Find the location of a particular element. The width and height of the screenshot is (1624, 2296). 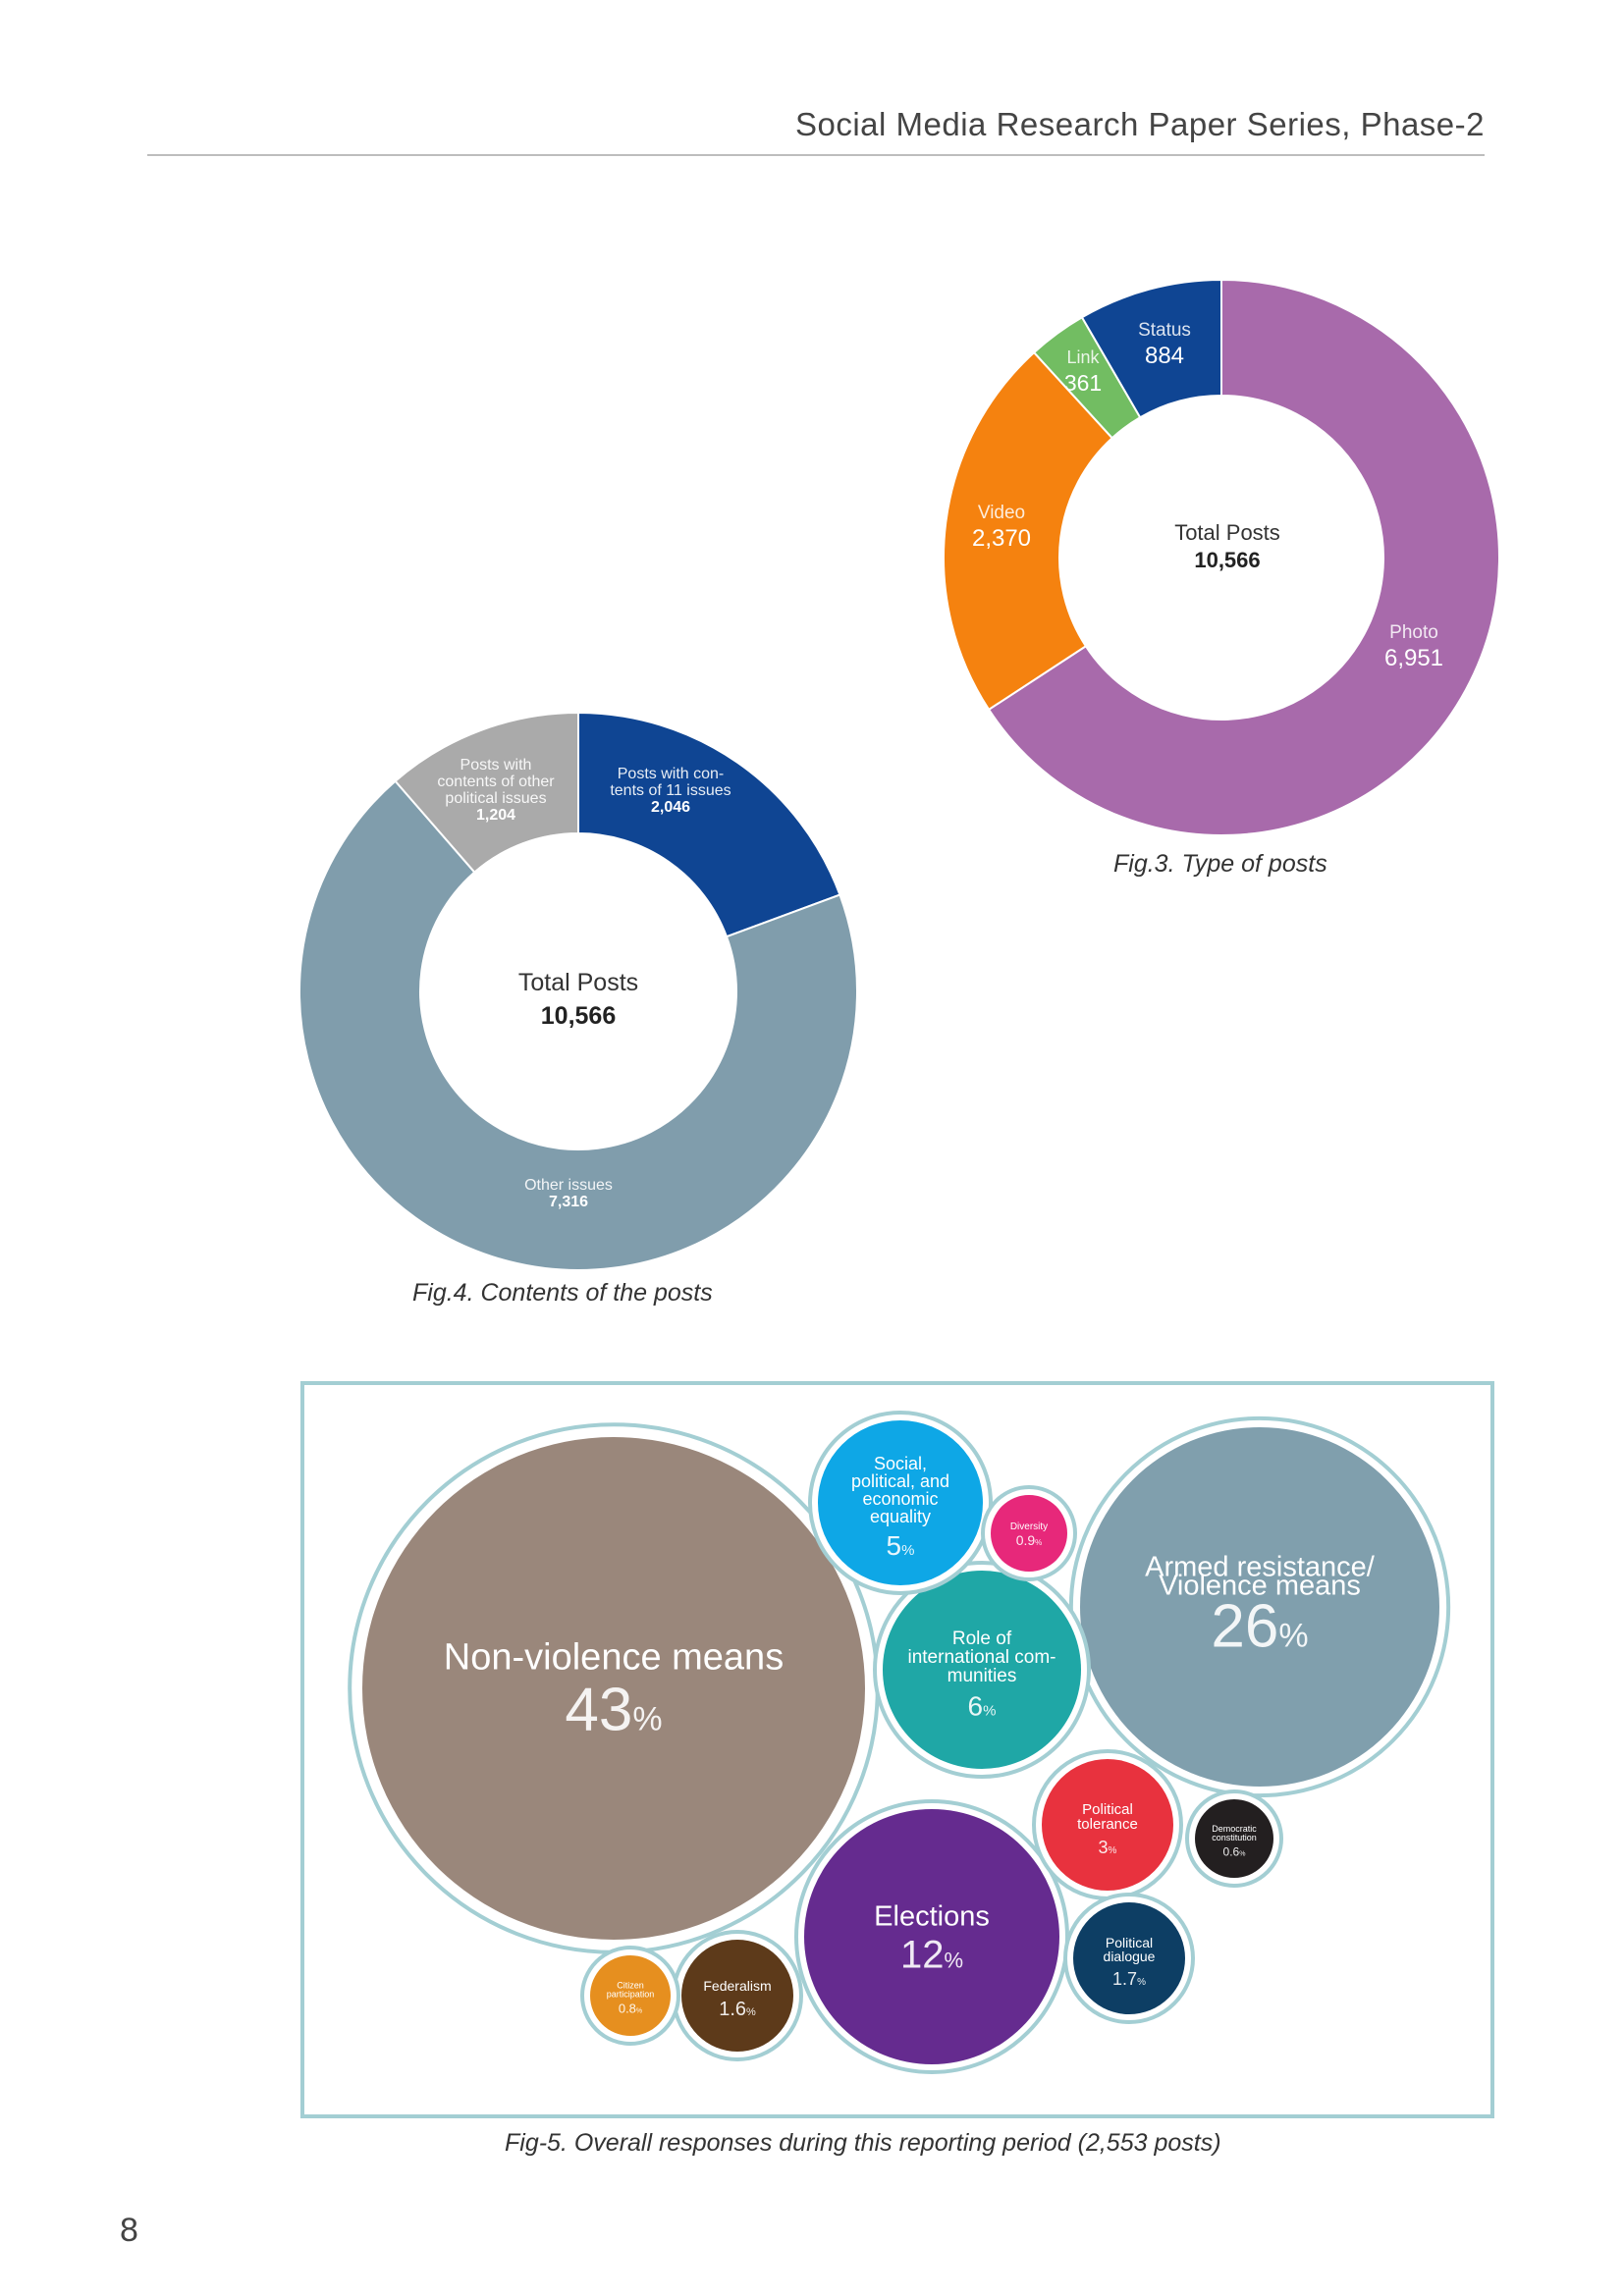

slice-value: 6,951 is located at coordinates (1413, 658).